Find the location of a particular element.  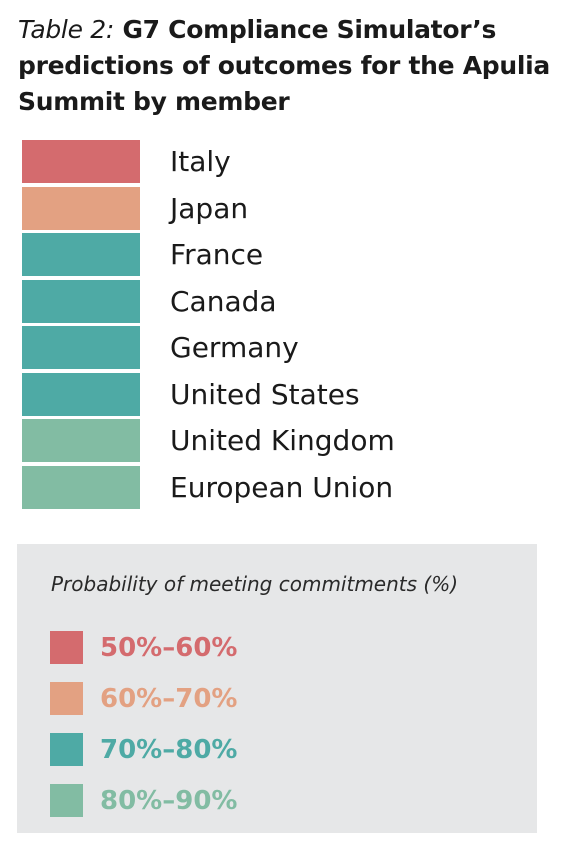

legend-label: 60%–70% is located at coordinates (169, 699).